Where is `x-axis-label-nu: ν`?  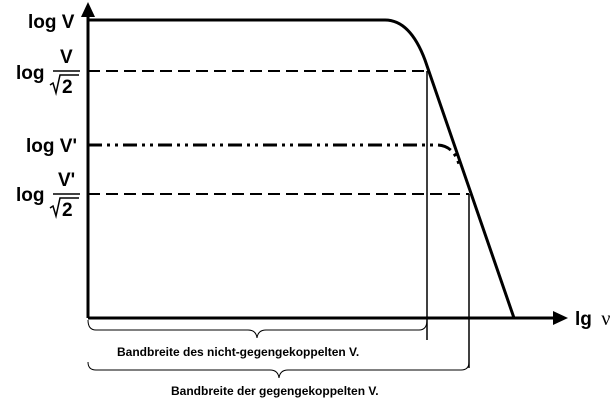
x-axis-label-nu: ν is located at coordinates (605, 319).